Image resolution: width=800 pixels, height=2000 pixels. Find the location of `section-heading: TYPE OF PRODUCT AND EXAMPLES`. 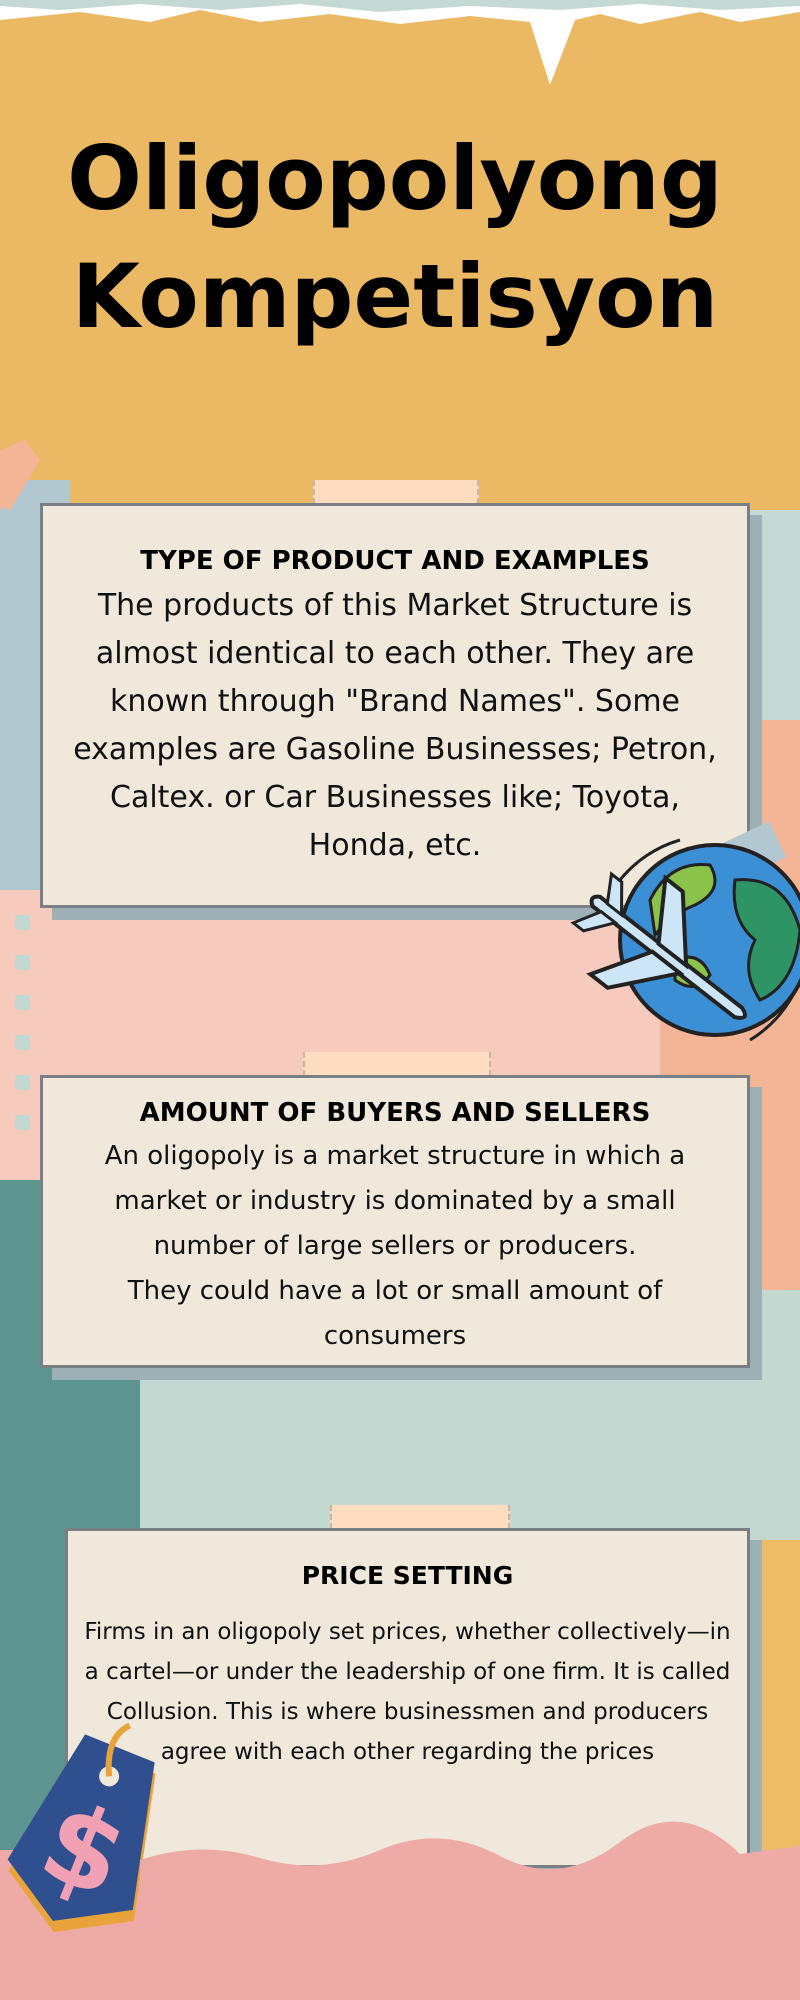

section-heading: TYPE OF PRODUCT AND EXAMPLES is located at coordinates (395, 561).